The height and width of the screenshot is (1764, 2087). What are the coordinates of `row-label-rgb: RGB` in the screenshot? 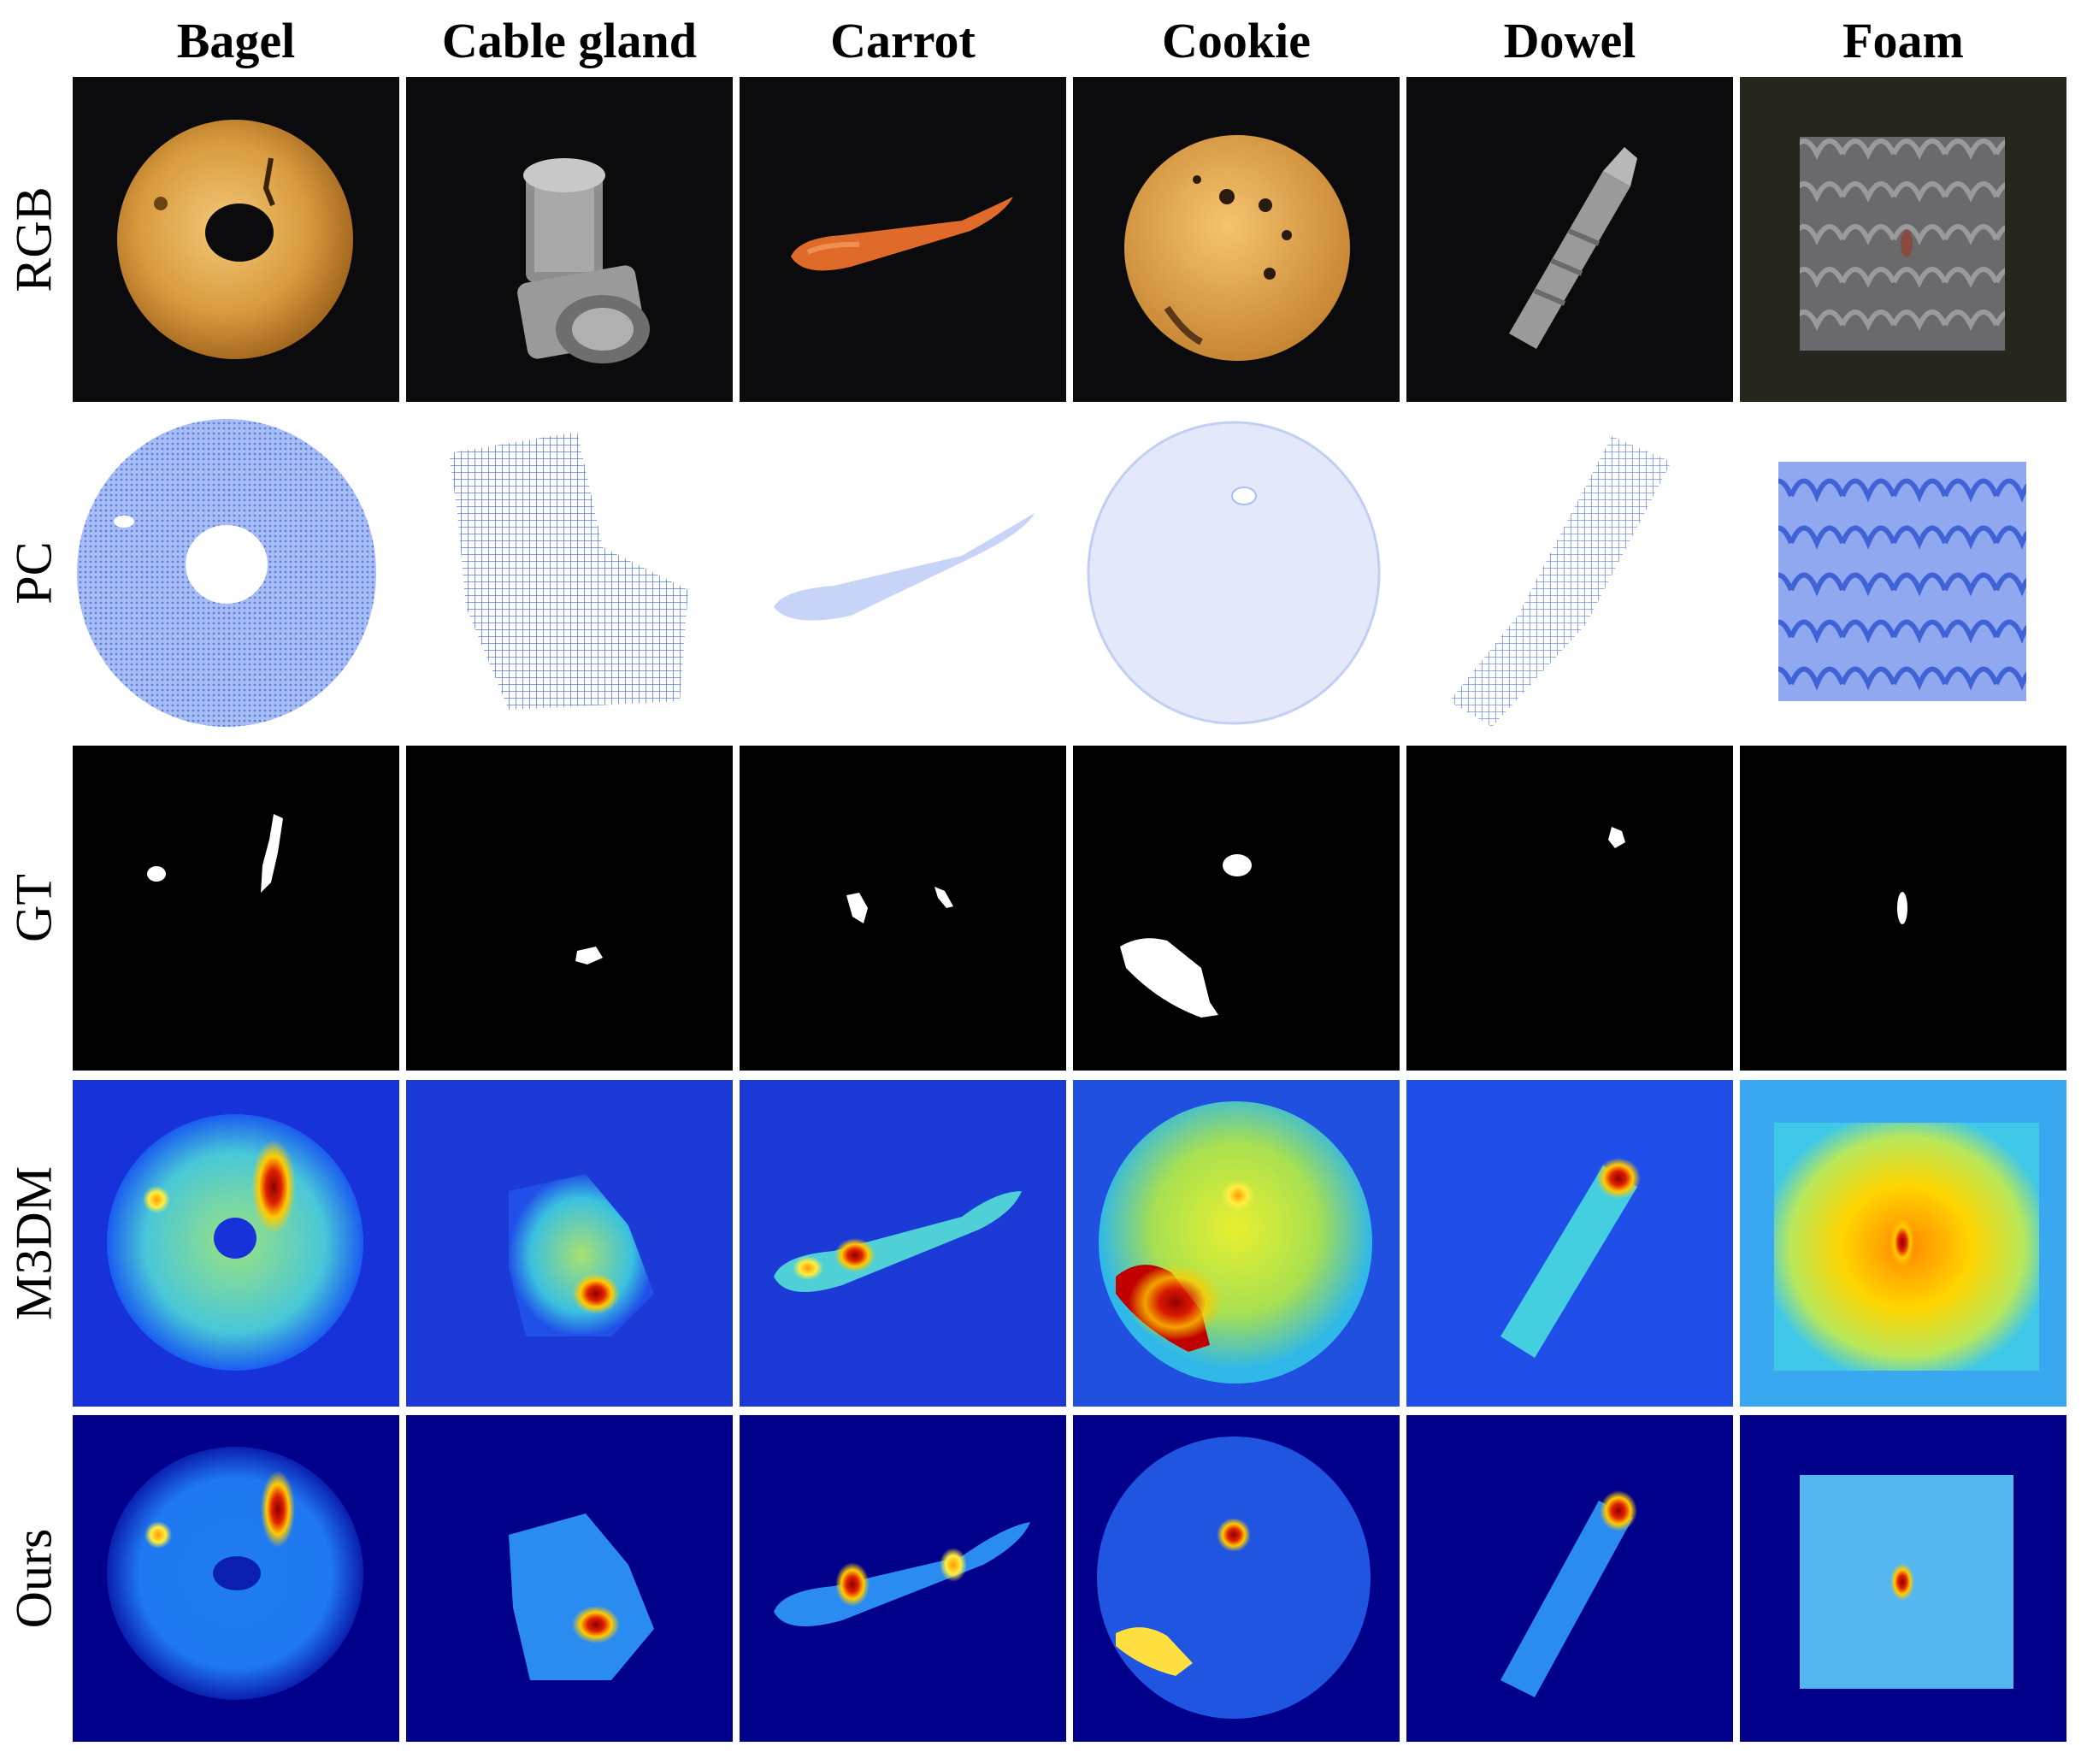 It's located at (33, 239).